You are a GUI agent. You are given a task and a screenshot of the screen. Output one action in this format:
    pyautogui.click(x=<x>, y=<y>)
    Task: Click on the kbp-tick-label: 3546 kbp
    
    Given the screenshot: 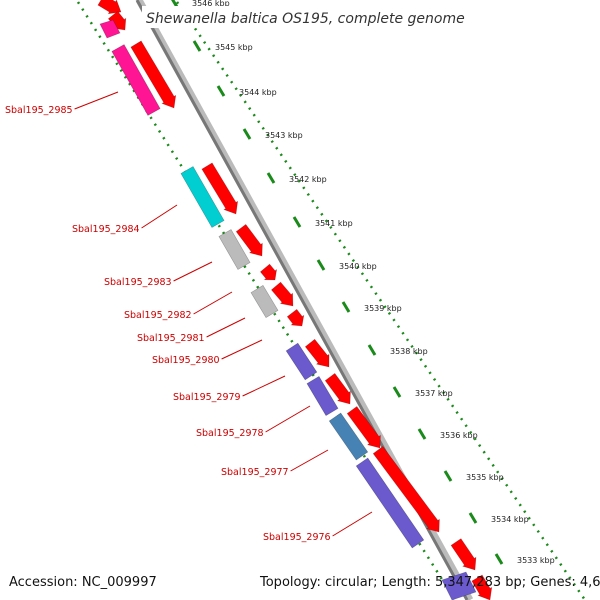 What is the action you would take?
    pyautogui.click(x=211, y=4)
    